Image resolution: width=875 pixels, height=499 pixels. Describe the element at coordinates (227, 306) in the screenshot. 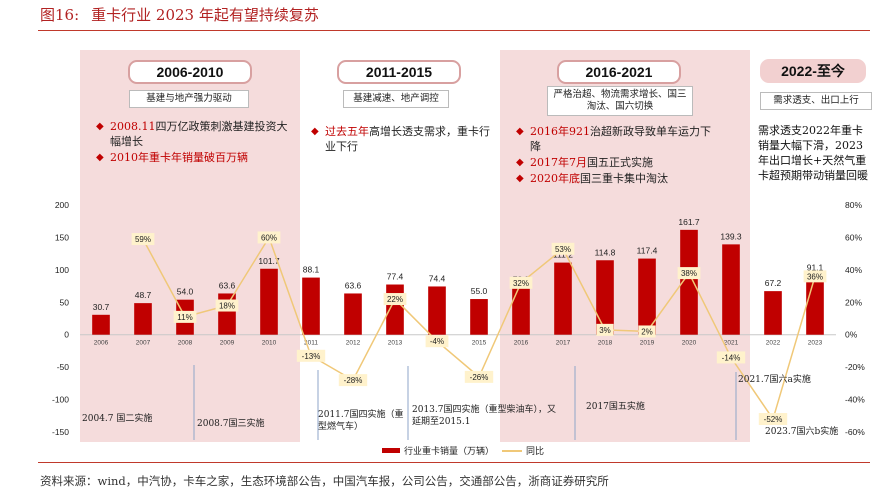

I see `yoy-value-label: 18%` at that location.